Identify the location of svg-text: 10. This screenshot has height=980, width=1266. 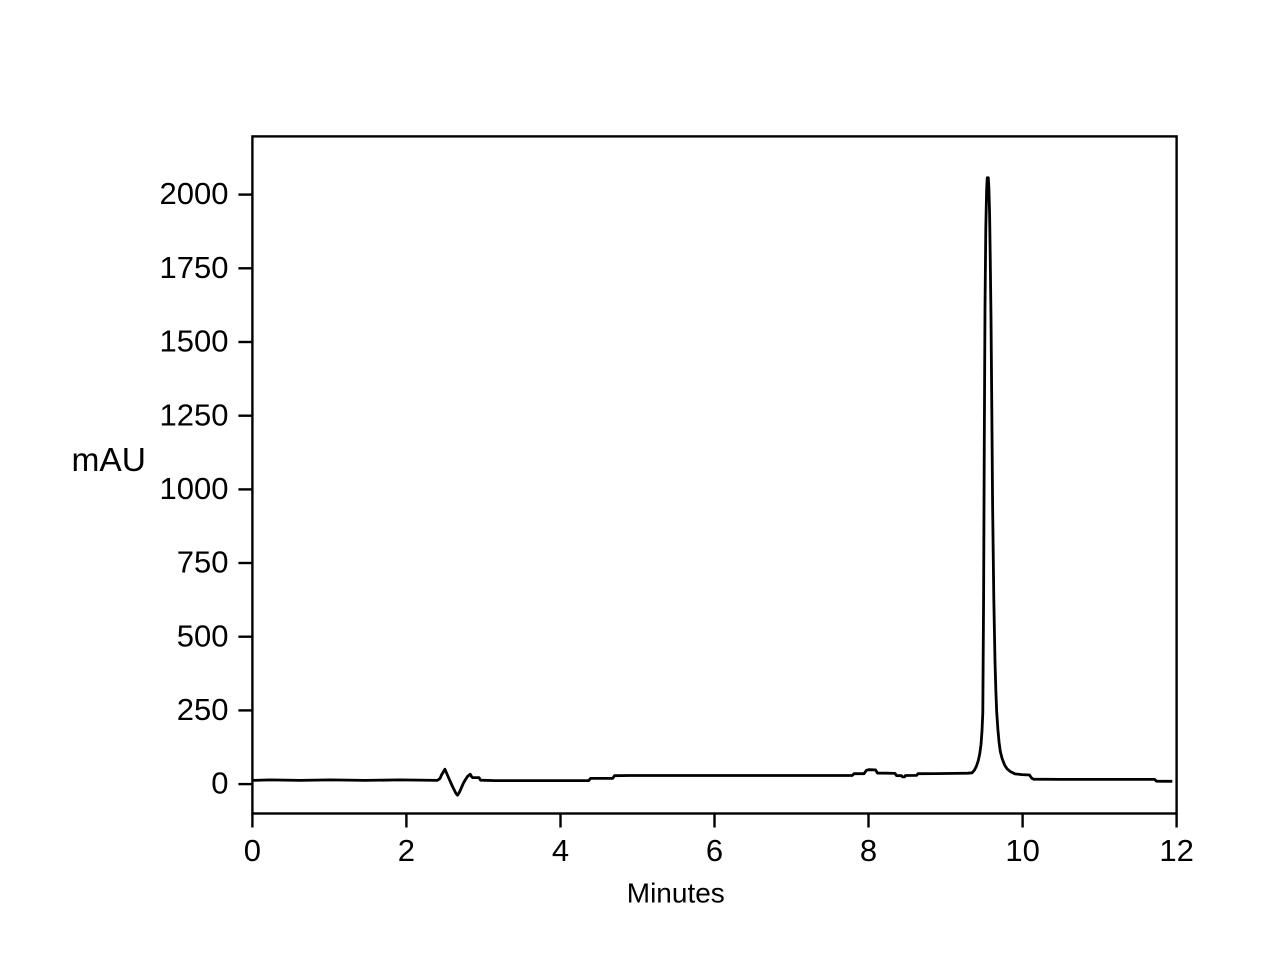
(1022, 850).